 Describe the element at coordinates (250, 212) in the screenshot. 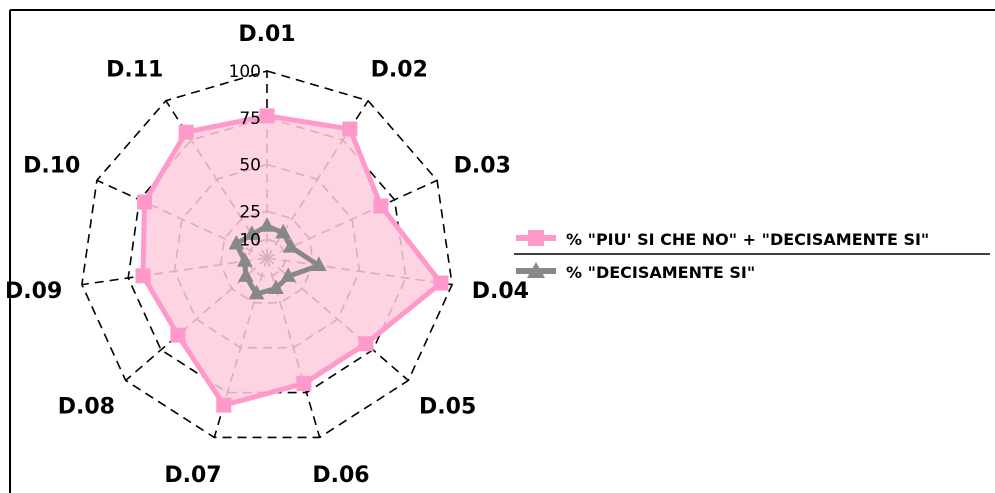

I see `tick-label-25: 25` at that location.